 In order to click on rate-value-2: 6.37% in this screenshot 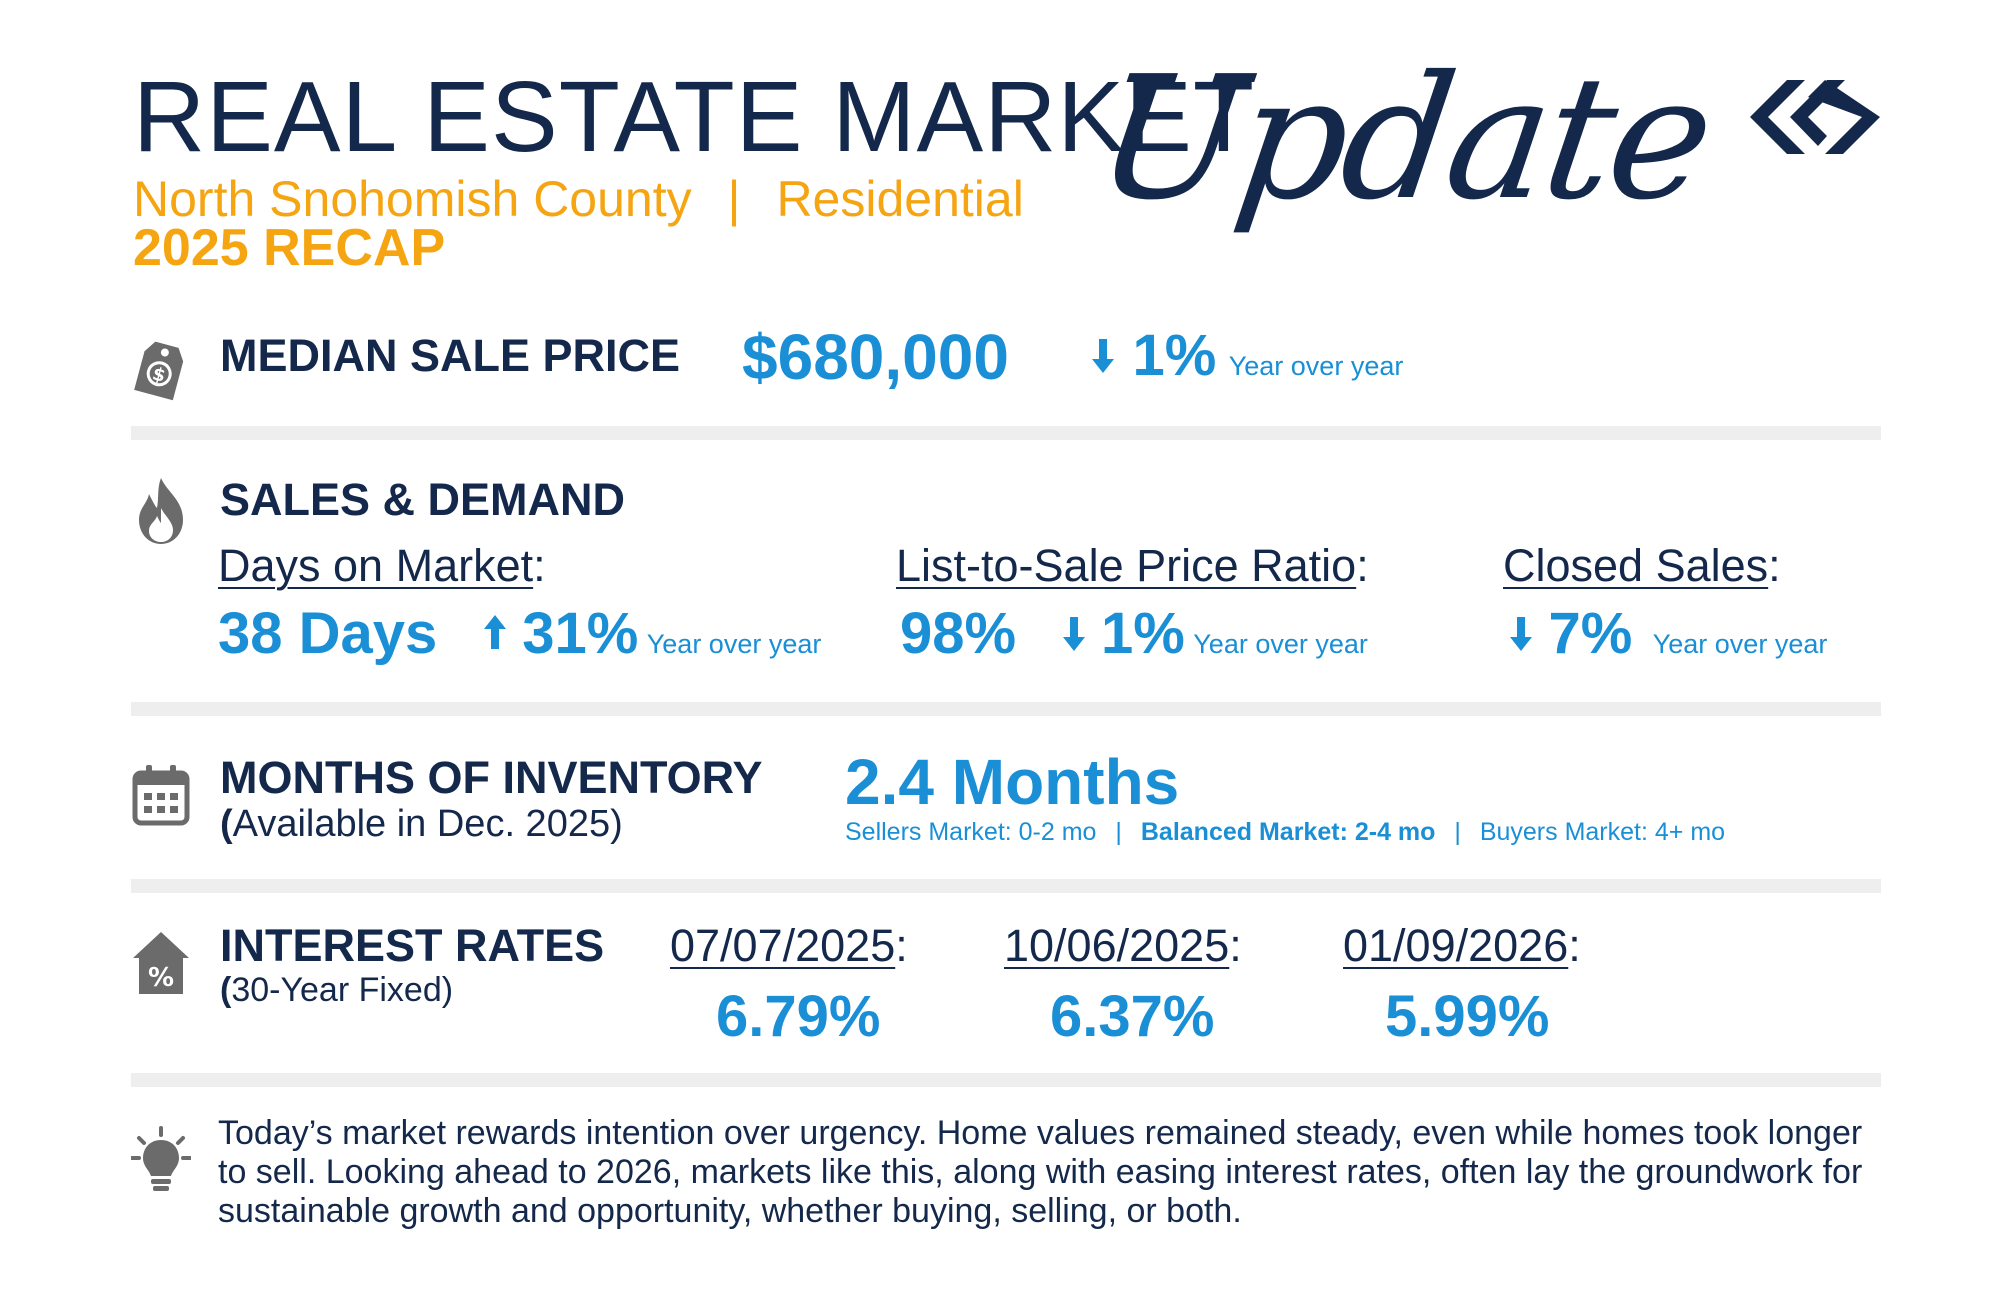, I will do `click(1132, 1016)`.